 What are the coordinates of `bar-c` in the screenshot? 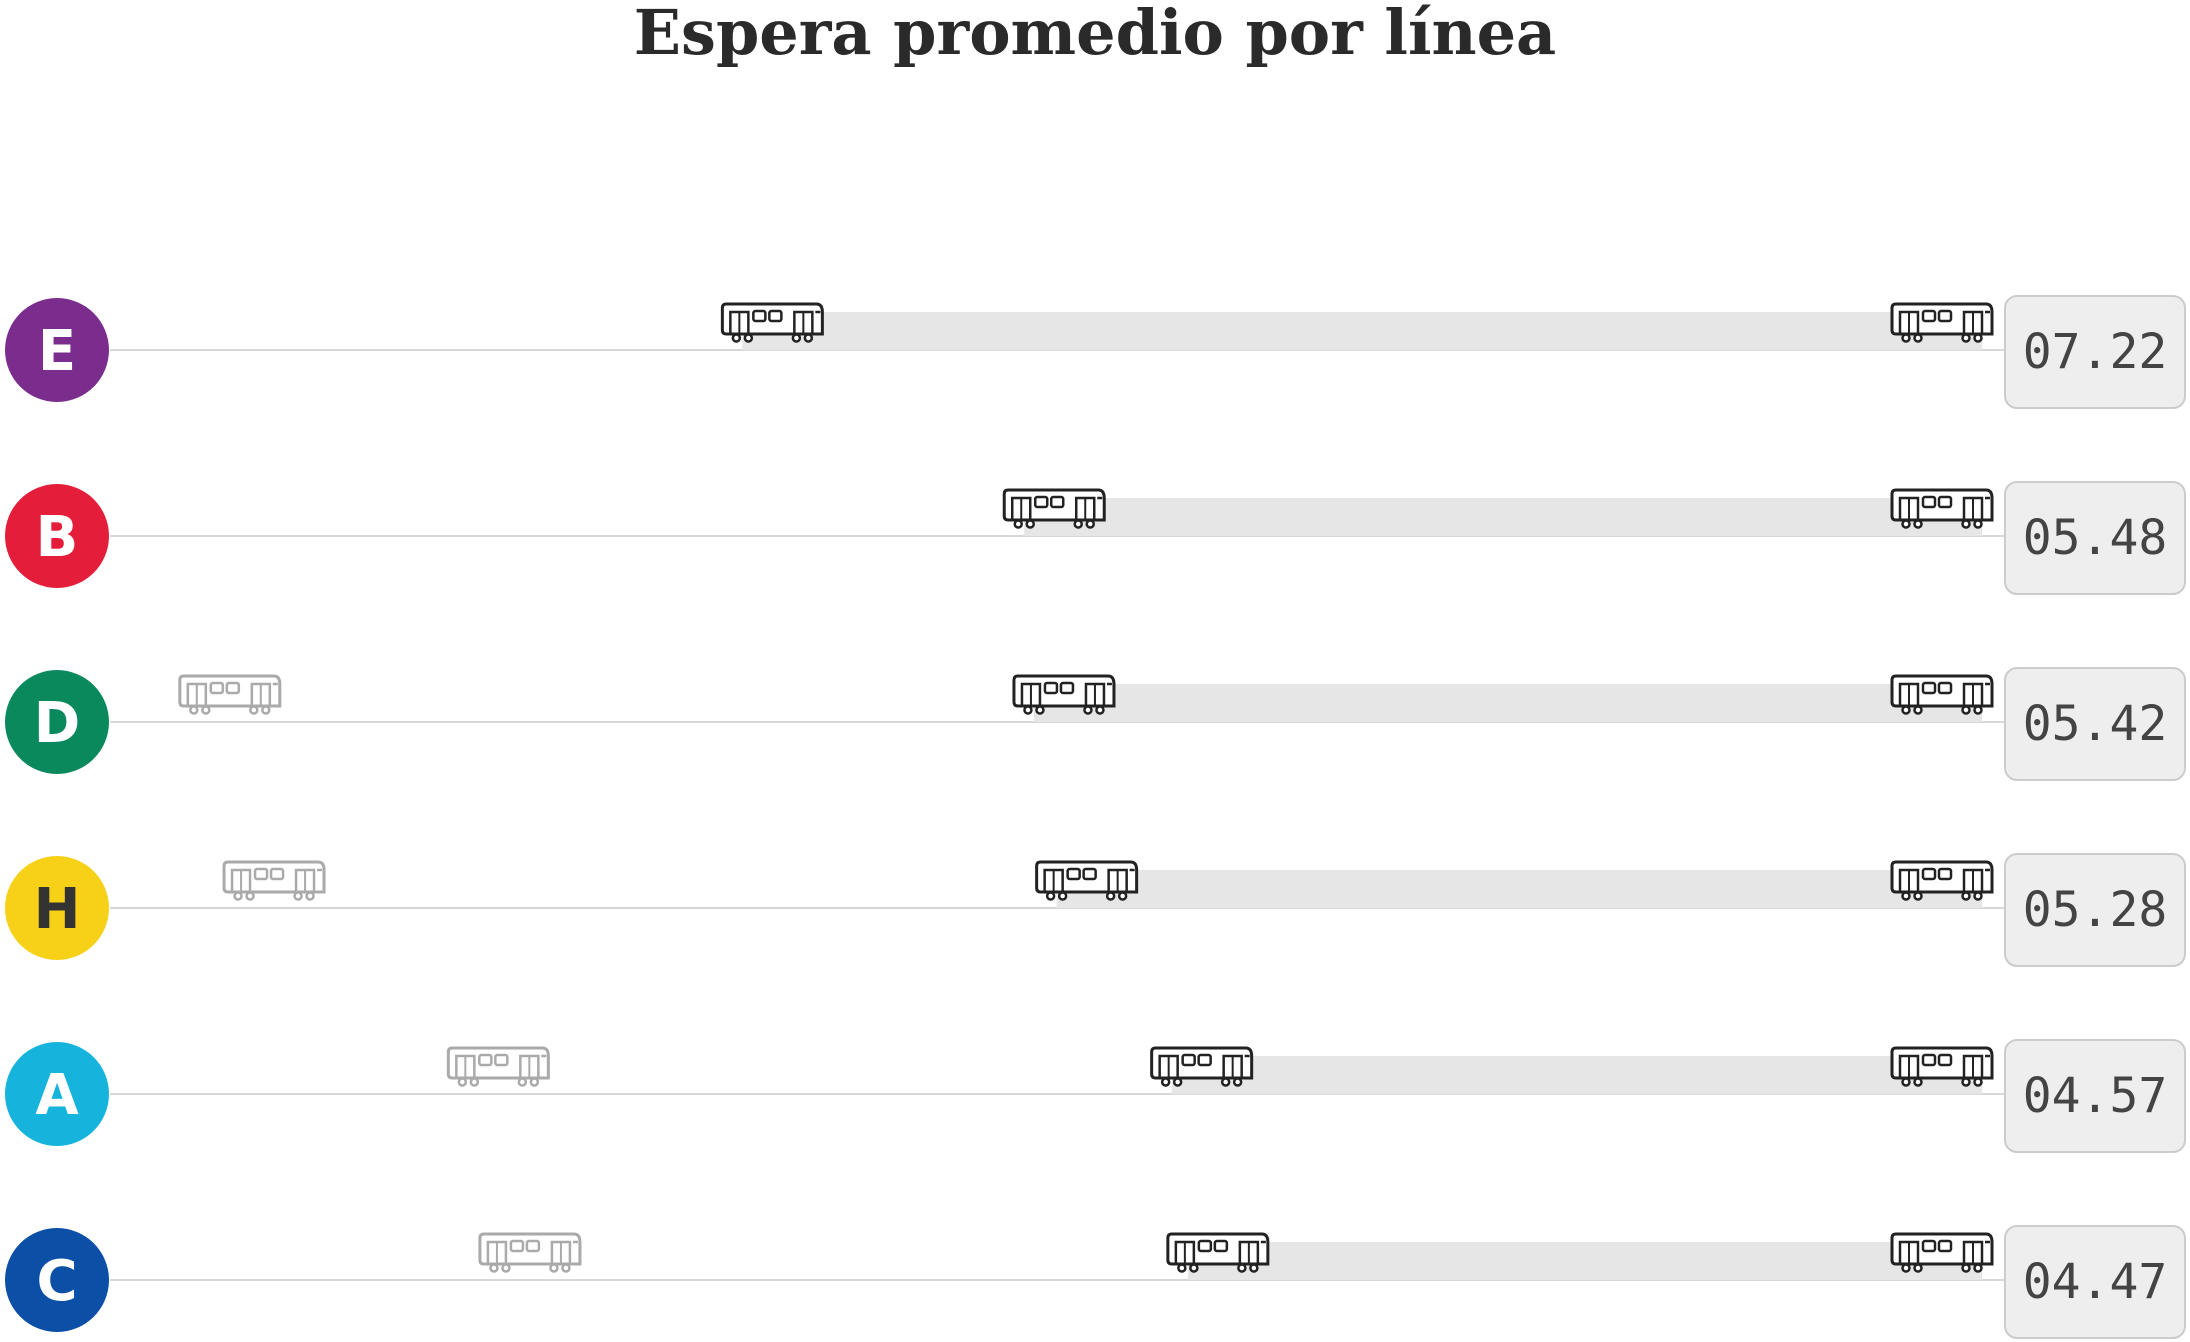 It's located at (1584, 1261).